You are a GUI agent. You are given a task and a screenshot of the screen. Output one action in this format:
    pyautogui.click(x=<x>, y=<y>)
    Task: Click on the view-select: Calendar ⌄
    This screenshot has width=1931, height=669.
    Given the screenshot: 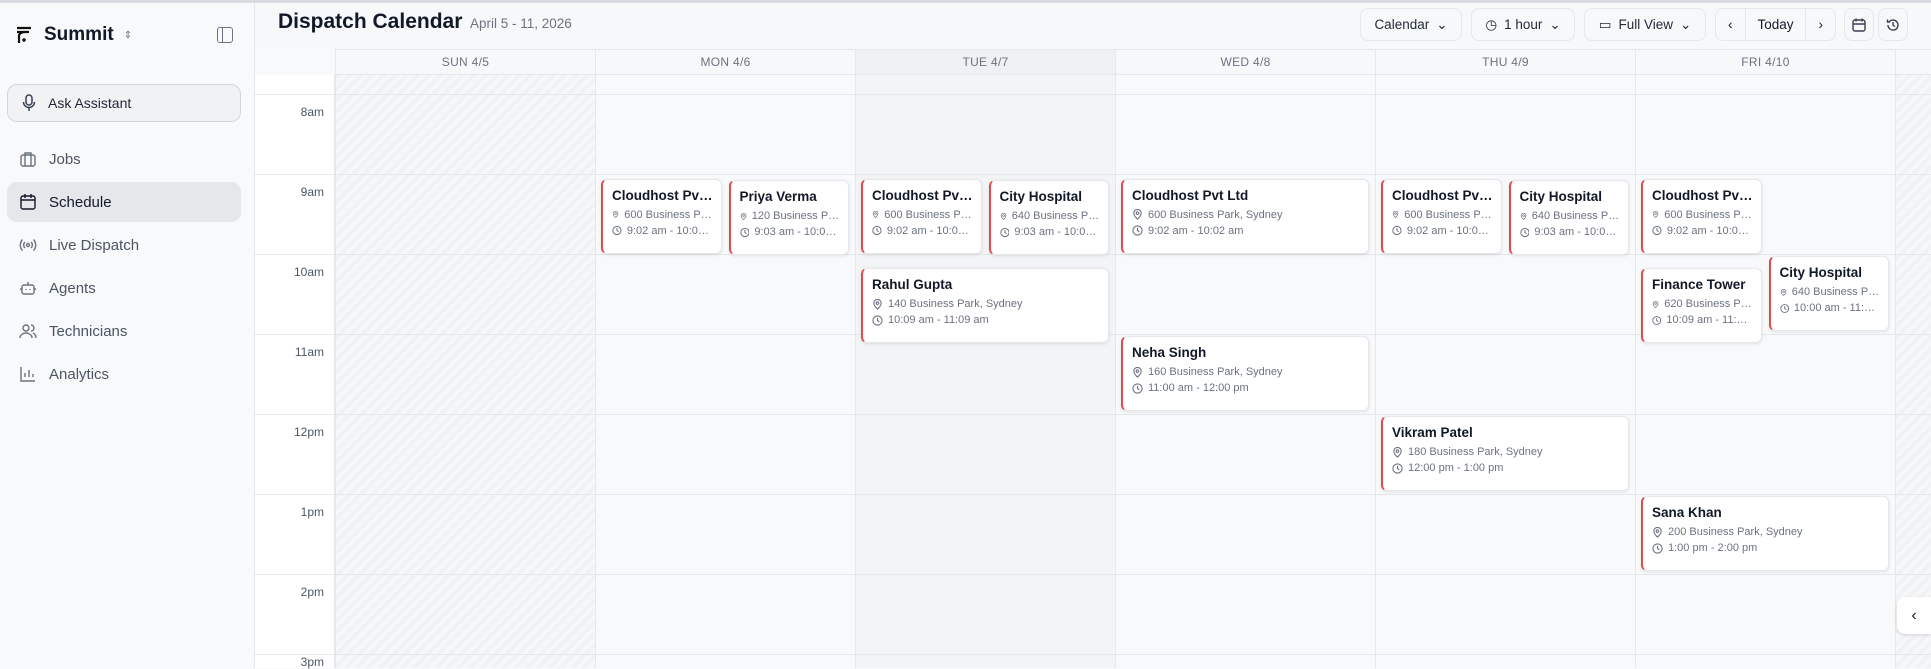 What is the action you would take?
    pyautogui.click(x=1411, y=24)
    